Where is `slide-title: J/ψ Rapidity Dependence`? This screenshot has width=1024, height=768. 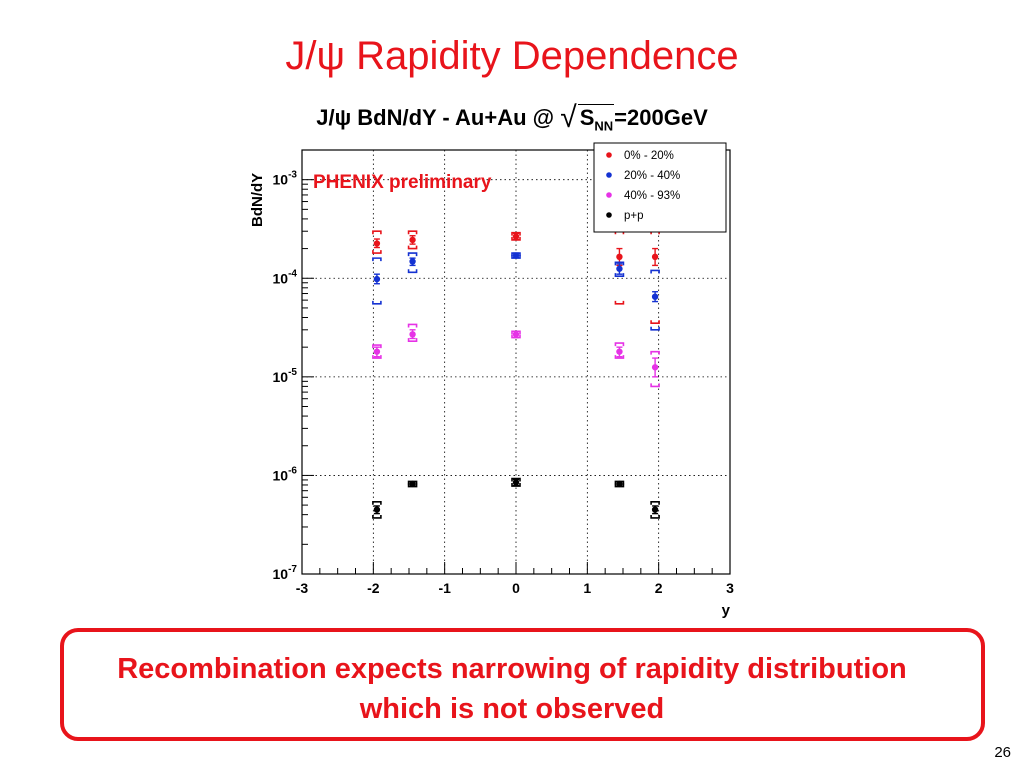
slide-title: J/ψ Rapidity Dependence is located at coordinates (512, 56).